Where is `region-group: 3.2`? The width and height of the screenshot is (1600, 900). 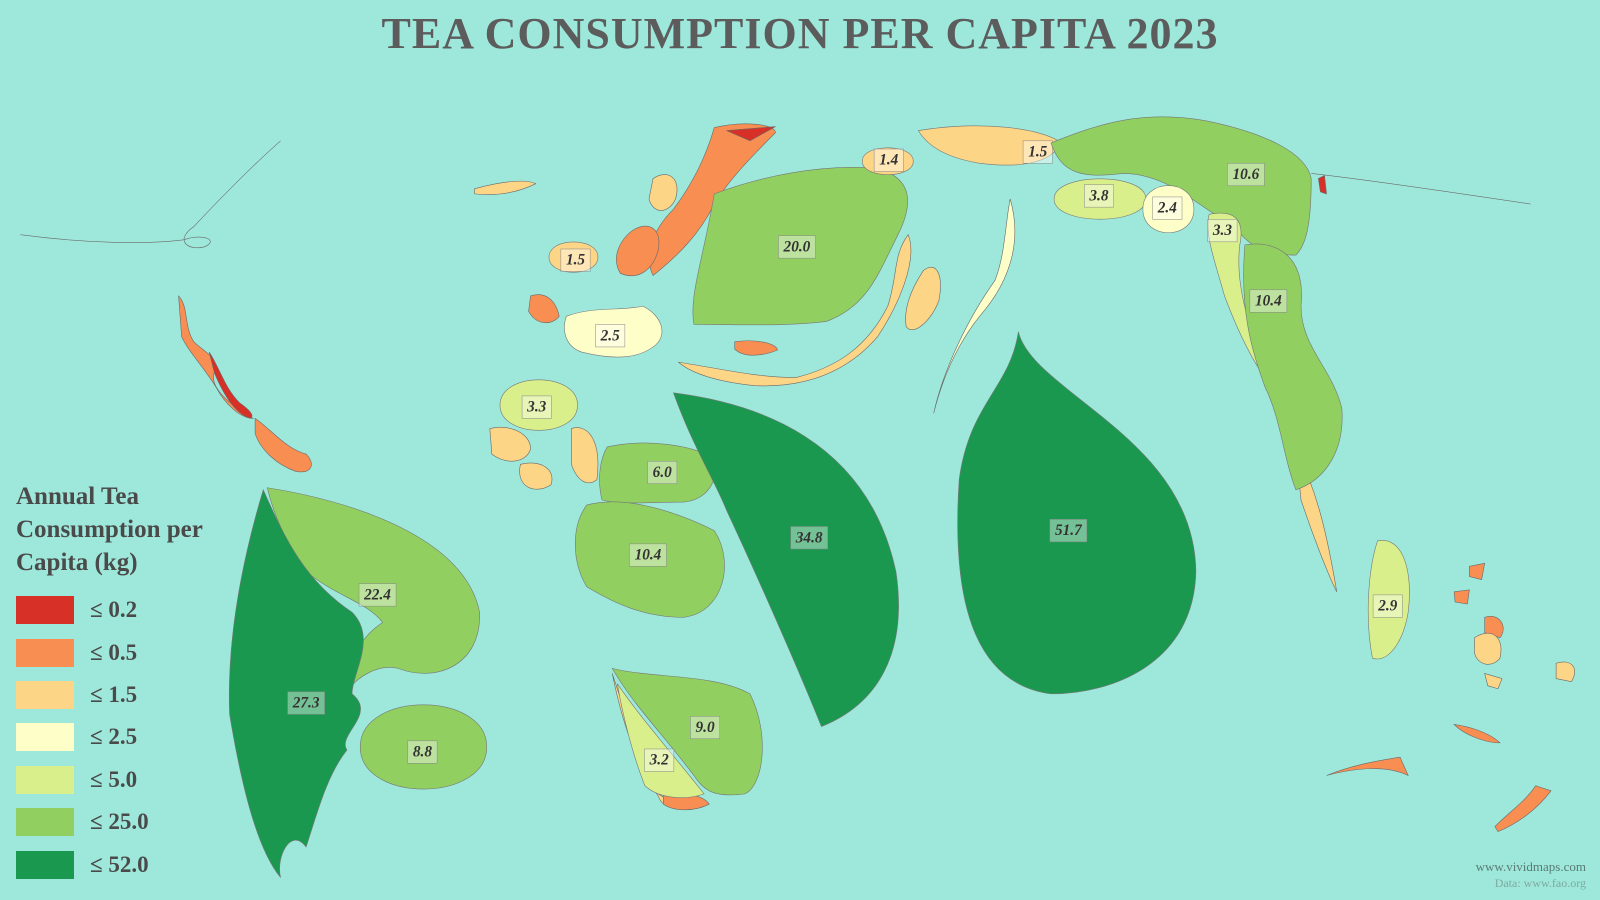
region-group: 3.2 is located at coordinates (661, 740).